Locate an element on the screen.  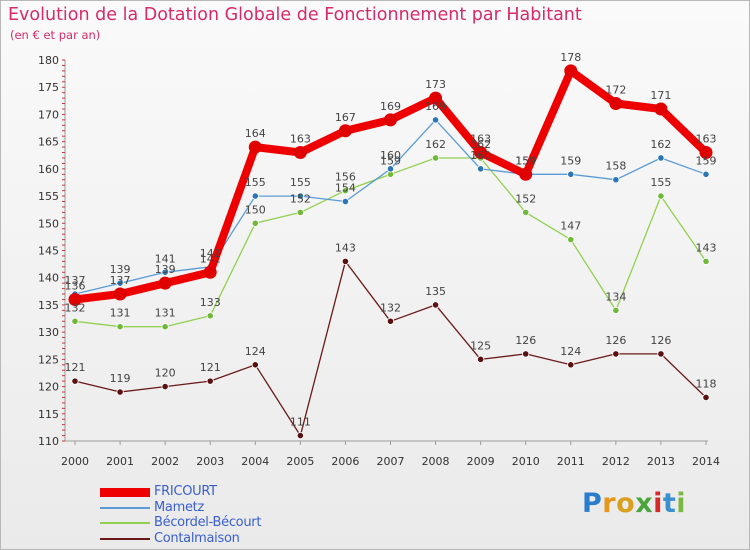
x-tick-label: 2004 is located at coordinates (255, 461).